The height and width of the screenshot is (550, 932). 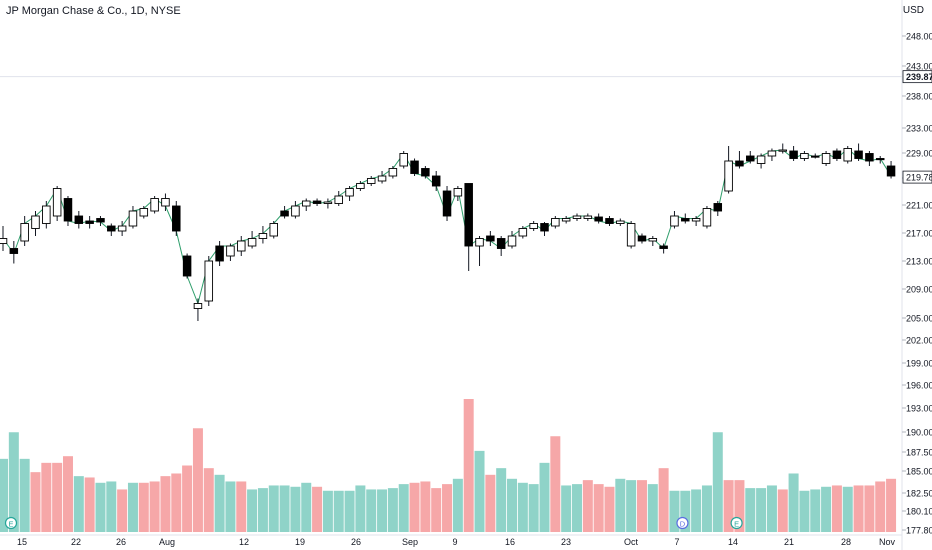 What do you see at coordinates (682, 523) in the screenshot?
I see `dividend-marker` at bounding box center [682, 523].